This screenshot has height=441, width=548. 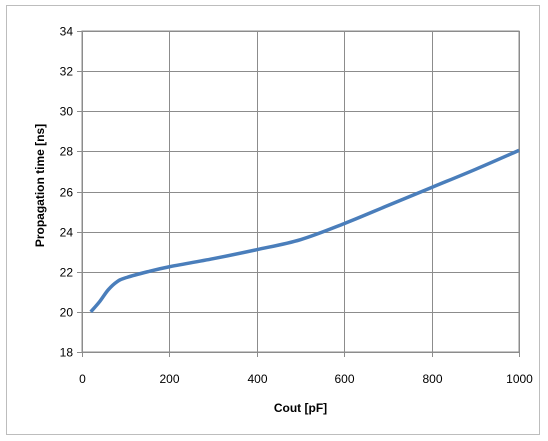 What do you see at coordinates (257, 379) in the screenshot?
I see `x-tick-label: 400` at bounding box center [257, 379].